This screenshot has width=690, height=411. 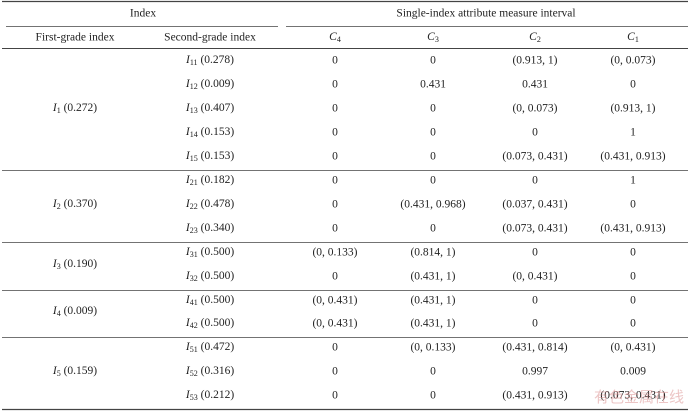 What do you see at coordinates (210, 348) in the screenshot?
I see `second-grade-index: I51 (0.472)` at bounding box center [210, 348].